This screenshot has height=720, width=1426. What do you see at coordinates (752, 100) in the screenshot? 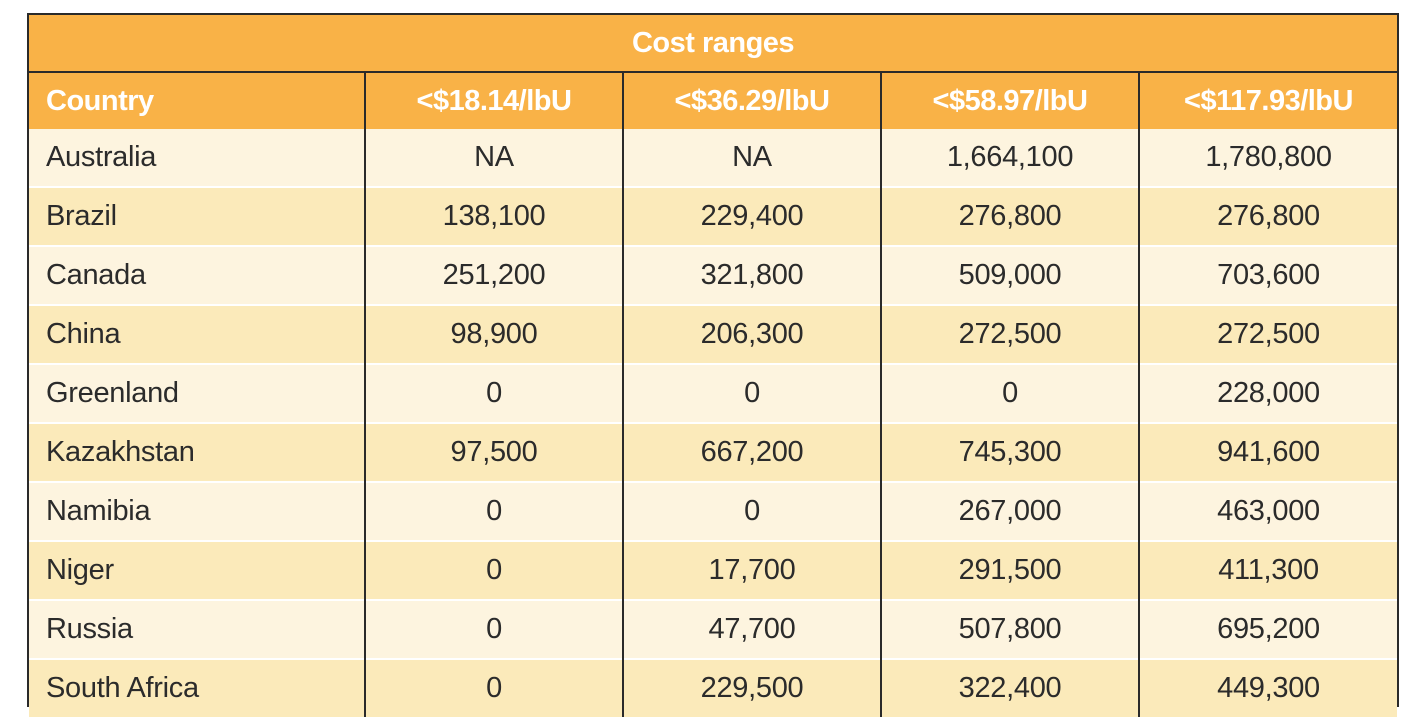
I see `column-header-range-2: <$36.29/lbU` at bounding box center [752, 100].